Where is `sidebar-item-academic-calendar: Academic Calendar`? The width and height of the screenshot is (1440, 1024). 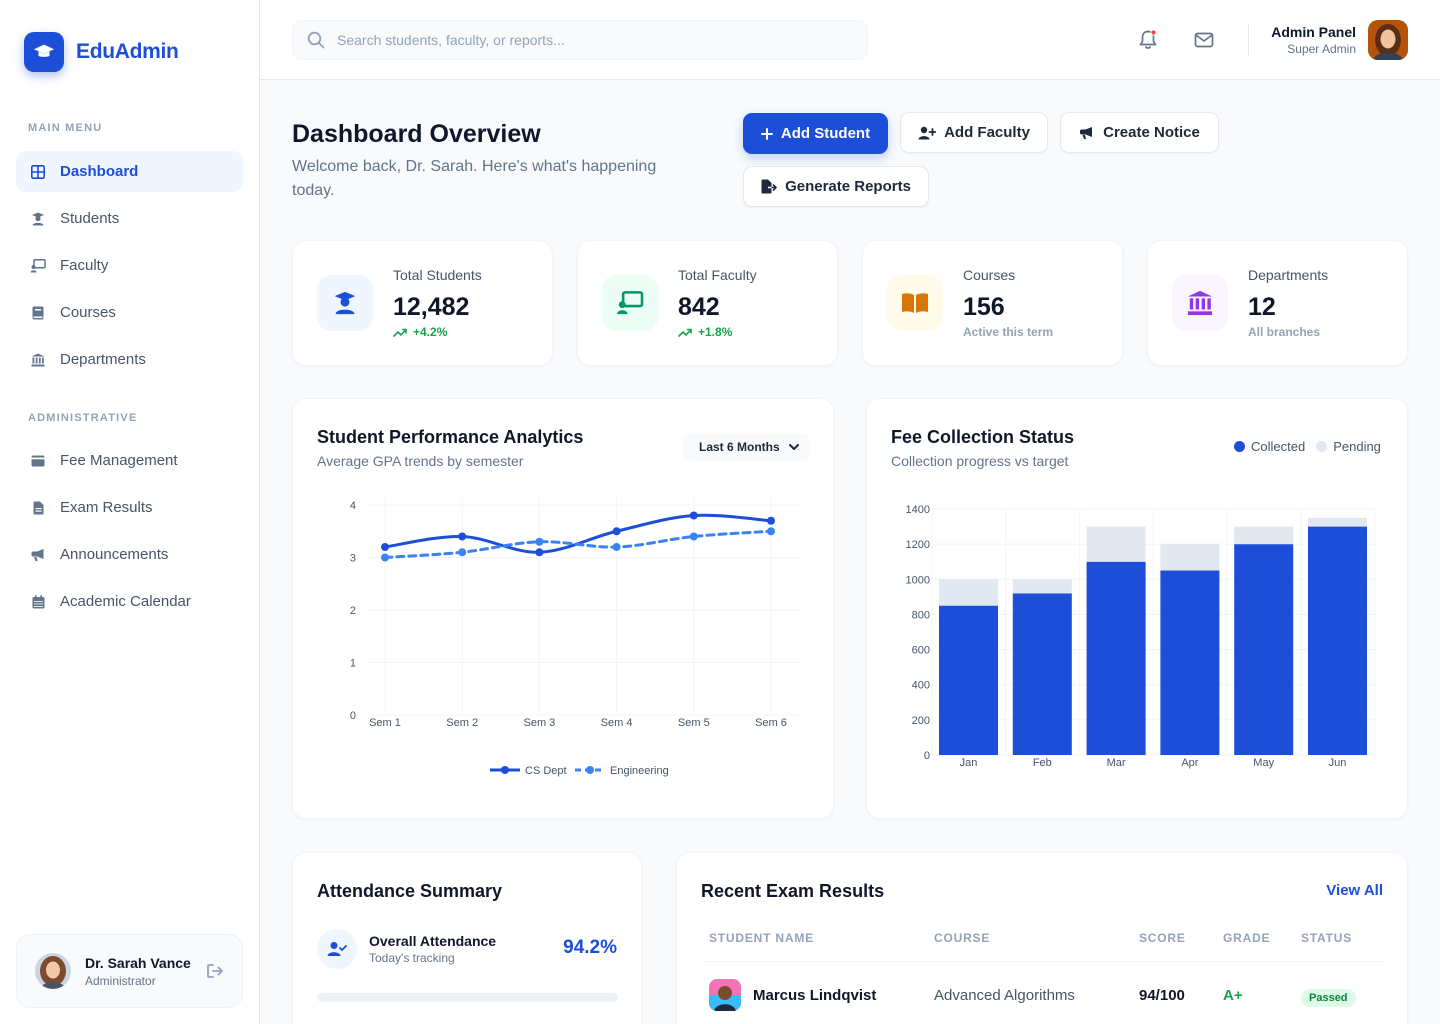 sidebar-item-academic-calendar: Academic Calendar is located at coordinates (129, 601).